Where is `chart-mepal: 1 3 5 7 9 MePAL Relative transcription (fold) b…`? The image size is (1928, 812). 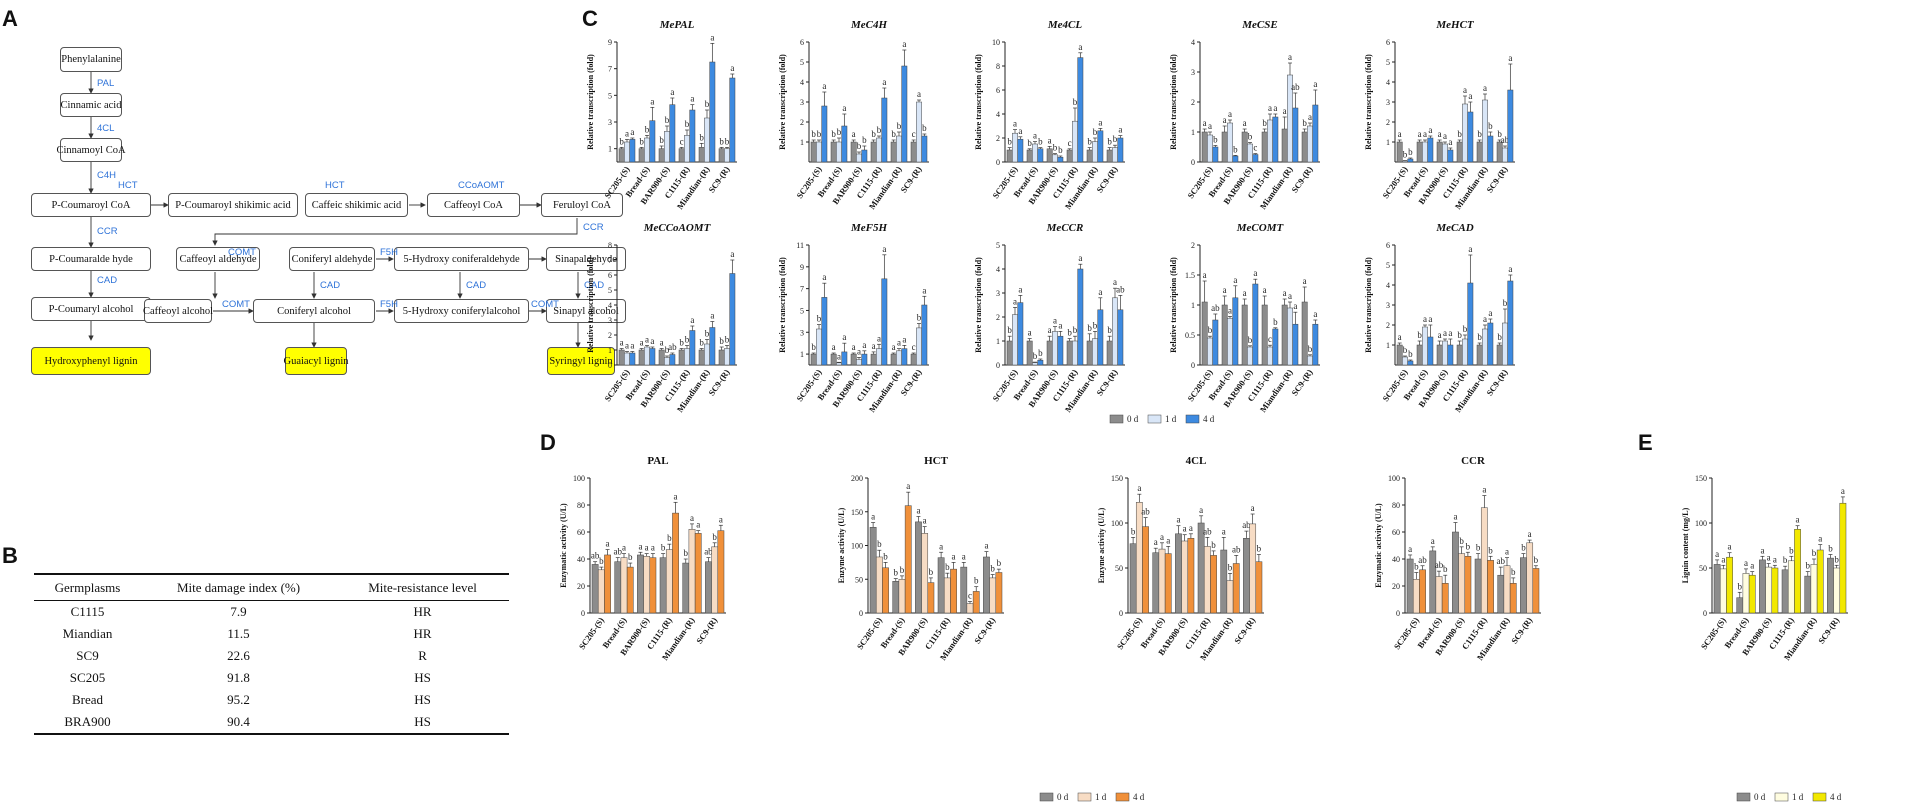 chart-mepal: 1 3 5 7 9 MePAL Relative transcription (fold) b… is located at coordinates (661, 115).